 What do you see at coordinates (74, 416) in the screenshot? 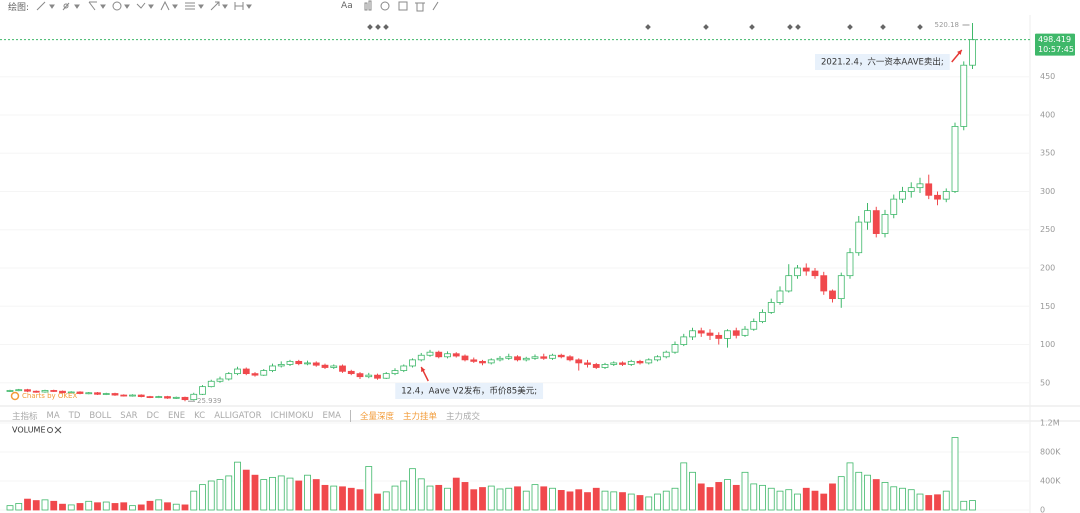
I see `indicator-tab: TD` at bounding box center [74, 416].